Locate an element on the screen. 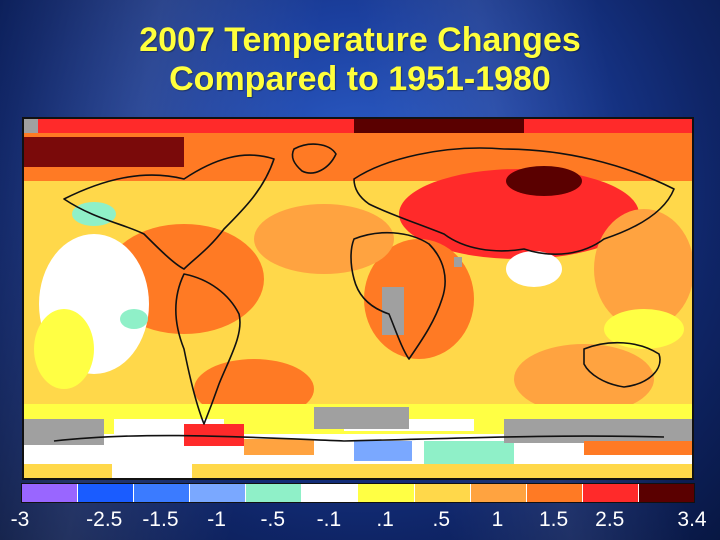 This screenshot has width=720, height=540. eurasia-outline is located at coordinates (514, 201).